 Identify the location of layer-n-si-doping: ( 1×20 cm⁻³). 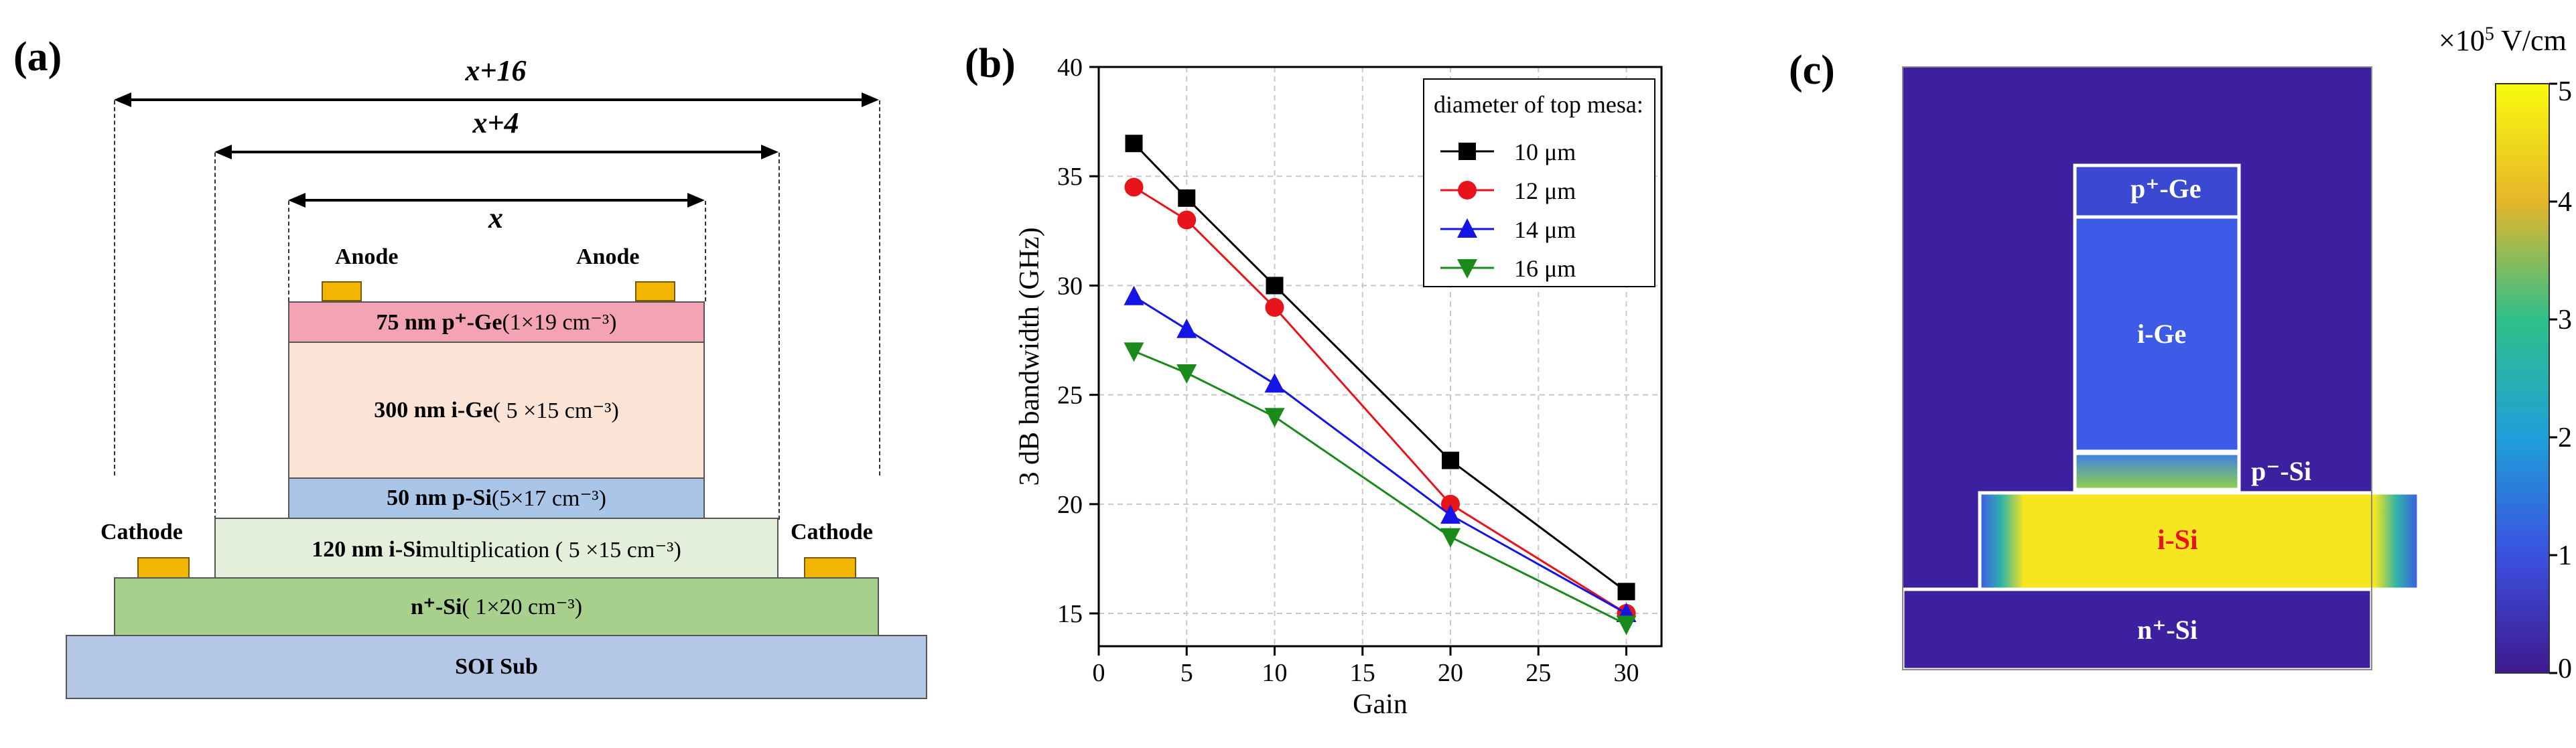
(522, 607).